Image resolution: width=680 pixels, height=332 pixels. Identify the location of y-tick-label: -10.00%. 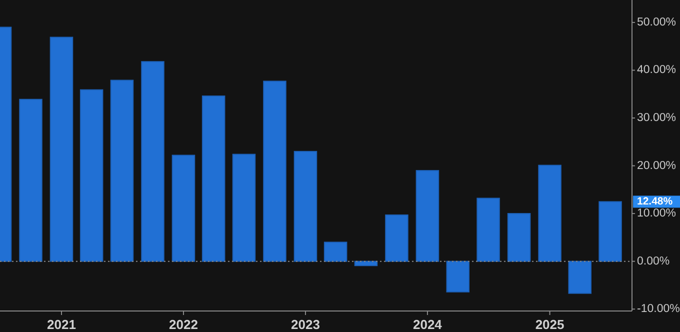
(658, 309).